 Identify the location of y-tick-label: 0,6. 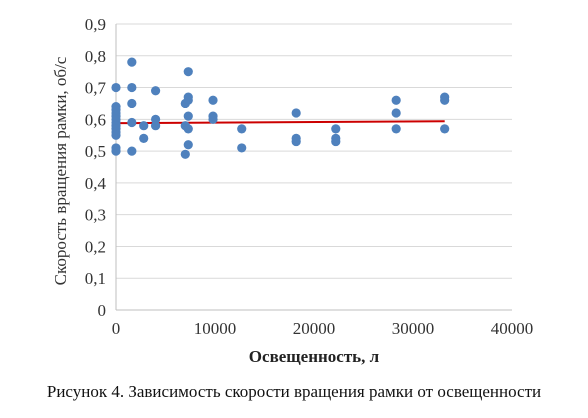
(95, 119).